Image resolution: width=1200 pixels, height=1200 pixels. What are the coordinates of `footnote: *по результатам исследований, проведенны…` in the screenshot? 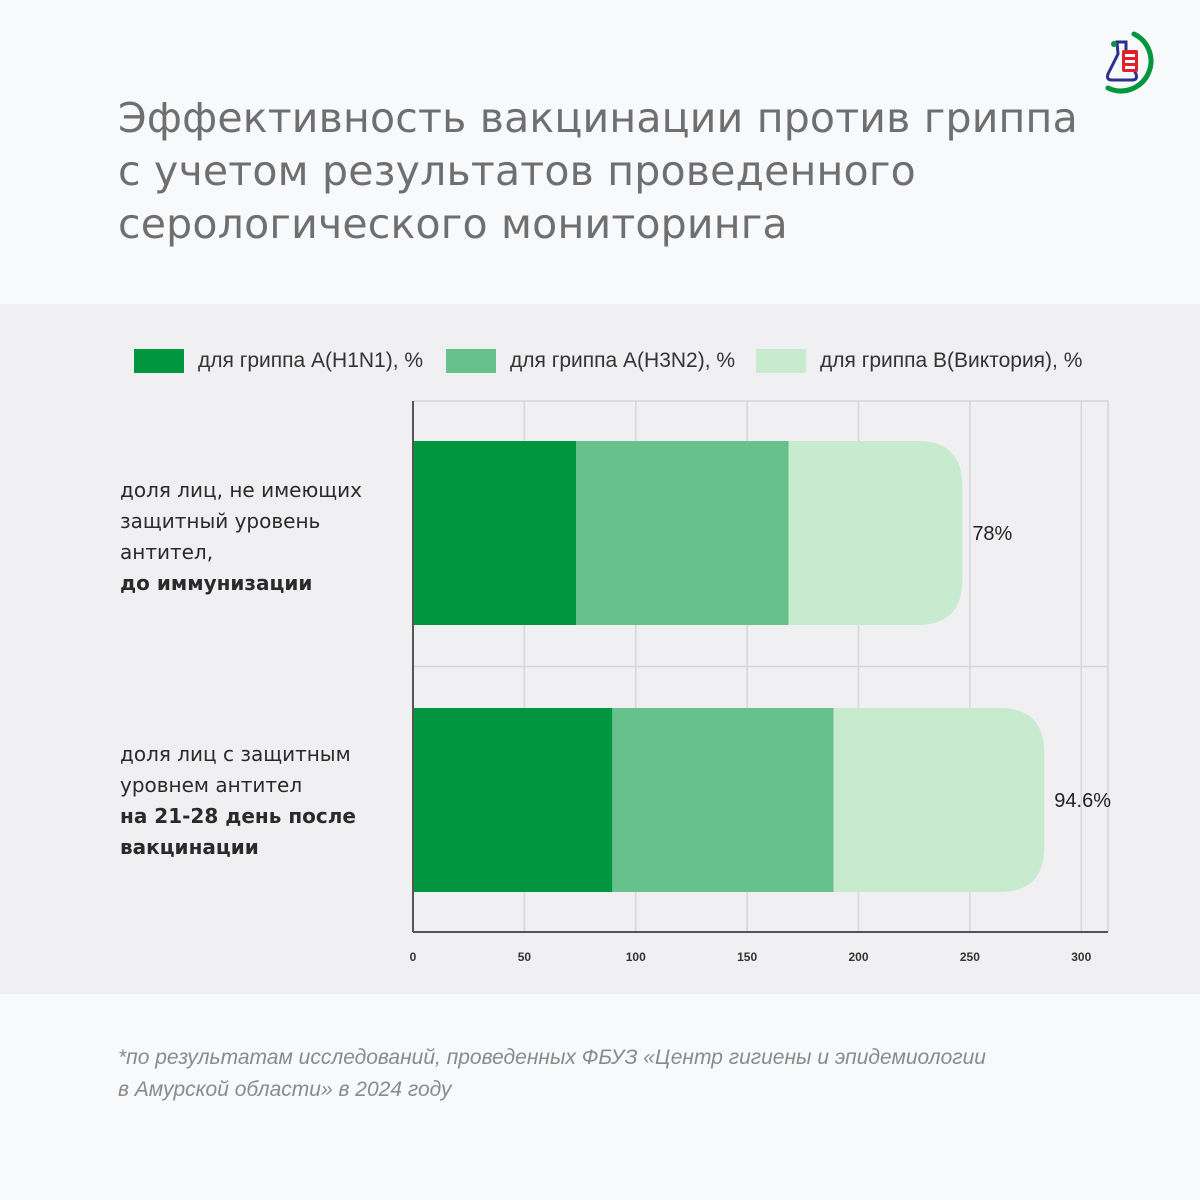 It's located at (618, 1074).